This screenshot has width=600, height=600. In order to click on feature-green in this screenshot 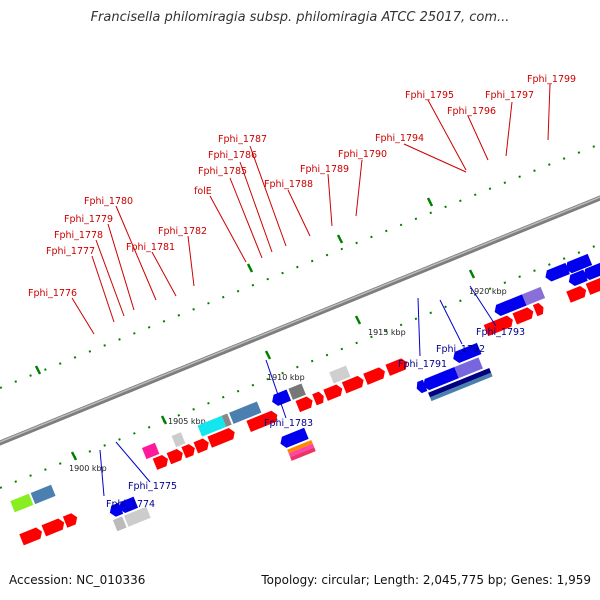, I will do `click(22, 503)`.